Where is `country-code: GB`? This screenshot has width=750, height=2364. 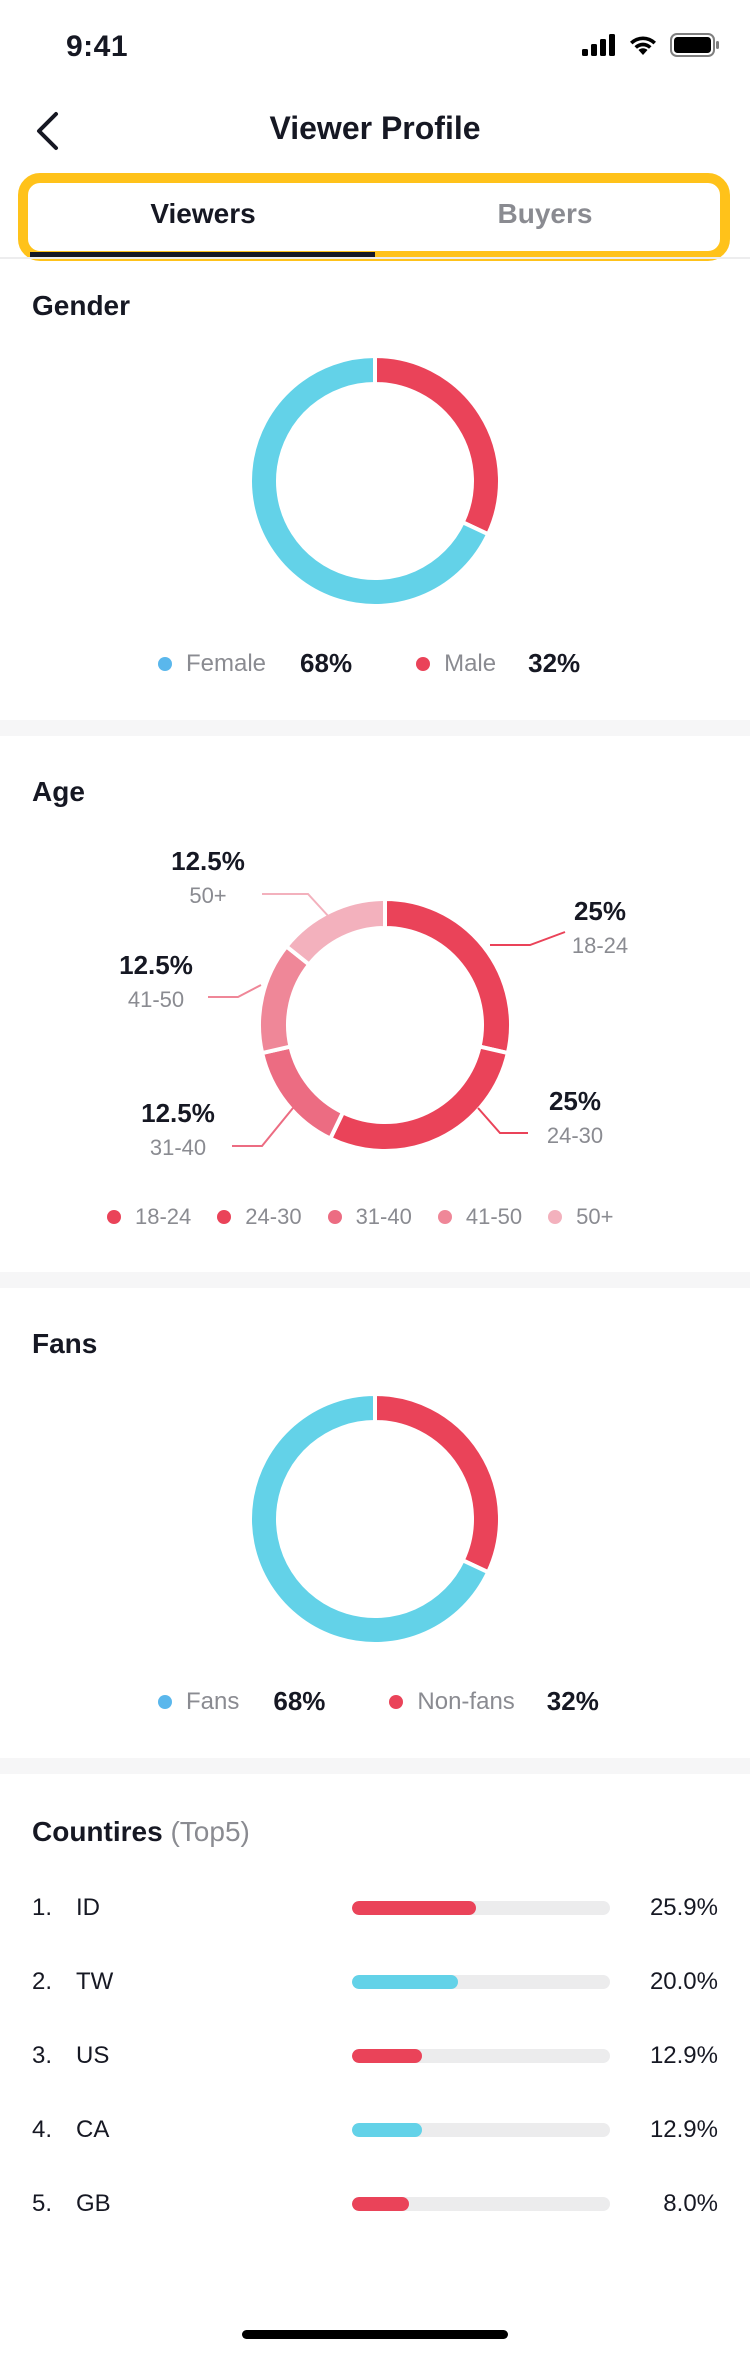
country-code: GB is located at coordinates (93, 2203).